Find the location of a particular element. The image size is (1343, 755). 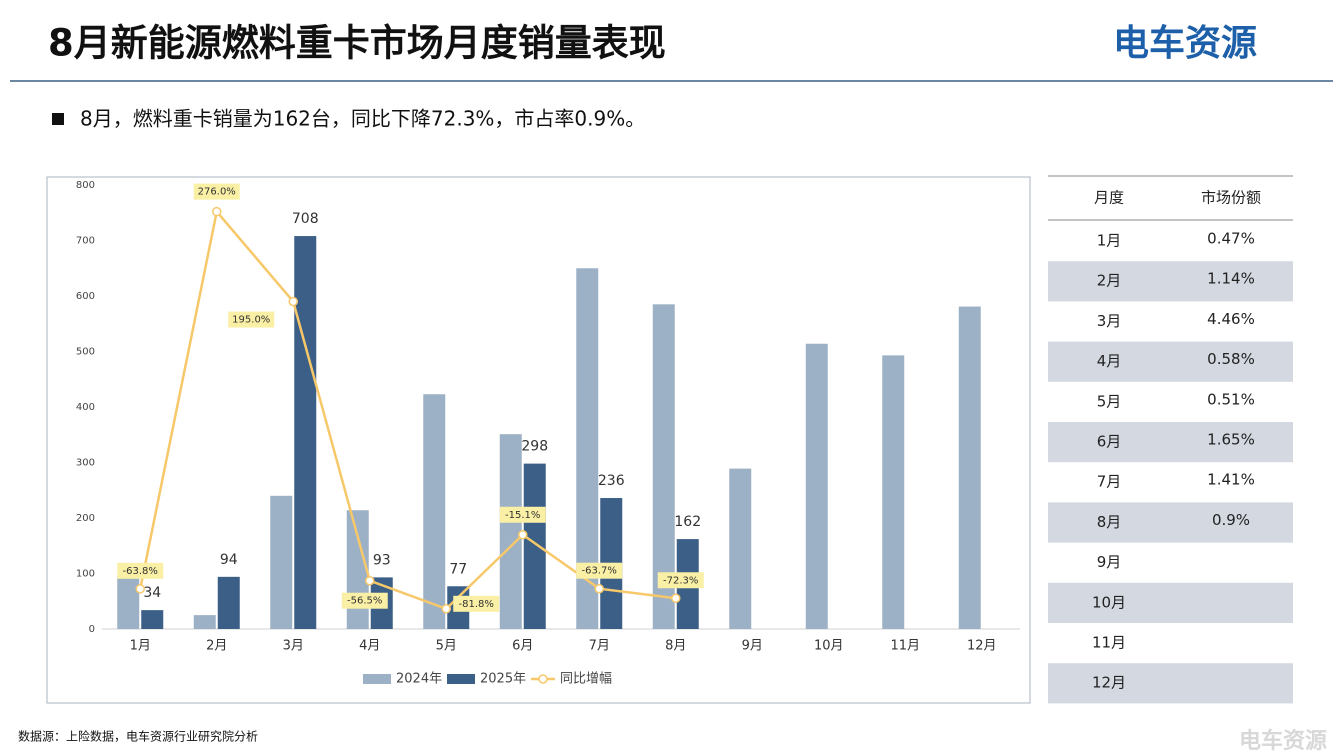

table-cell: 1月 is located at coordinates (1109, 241).